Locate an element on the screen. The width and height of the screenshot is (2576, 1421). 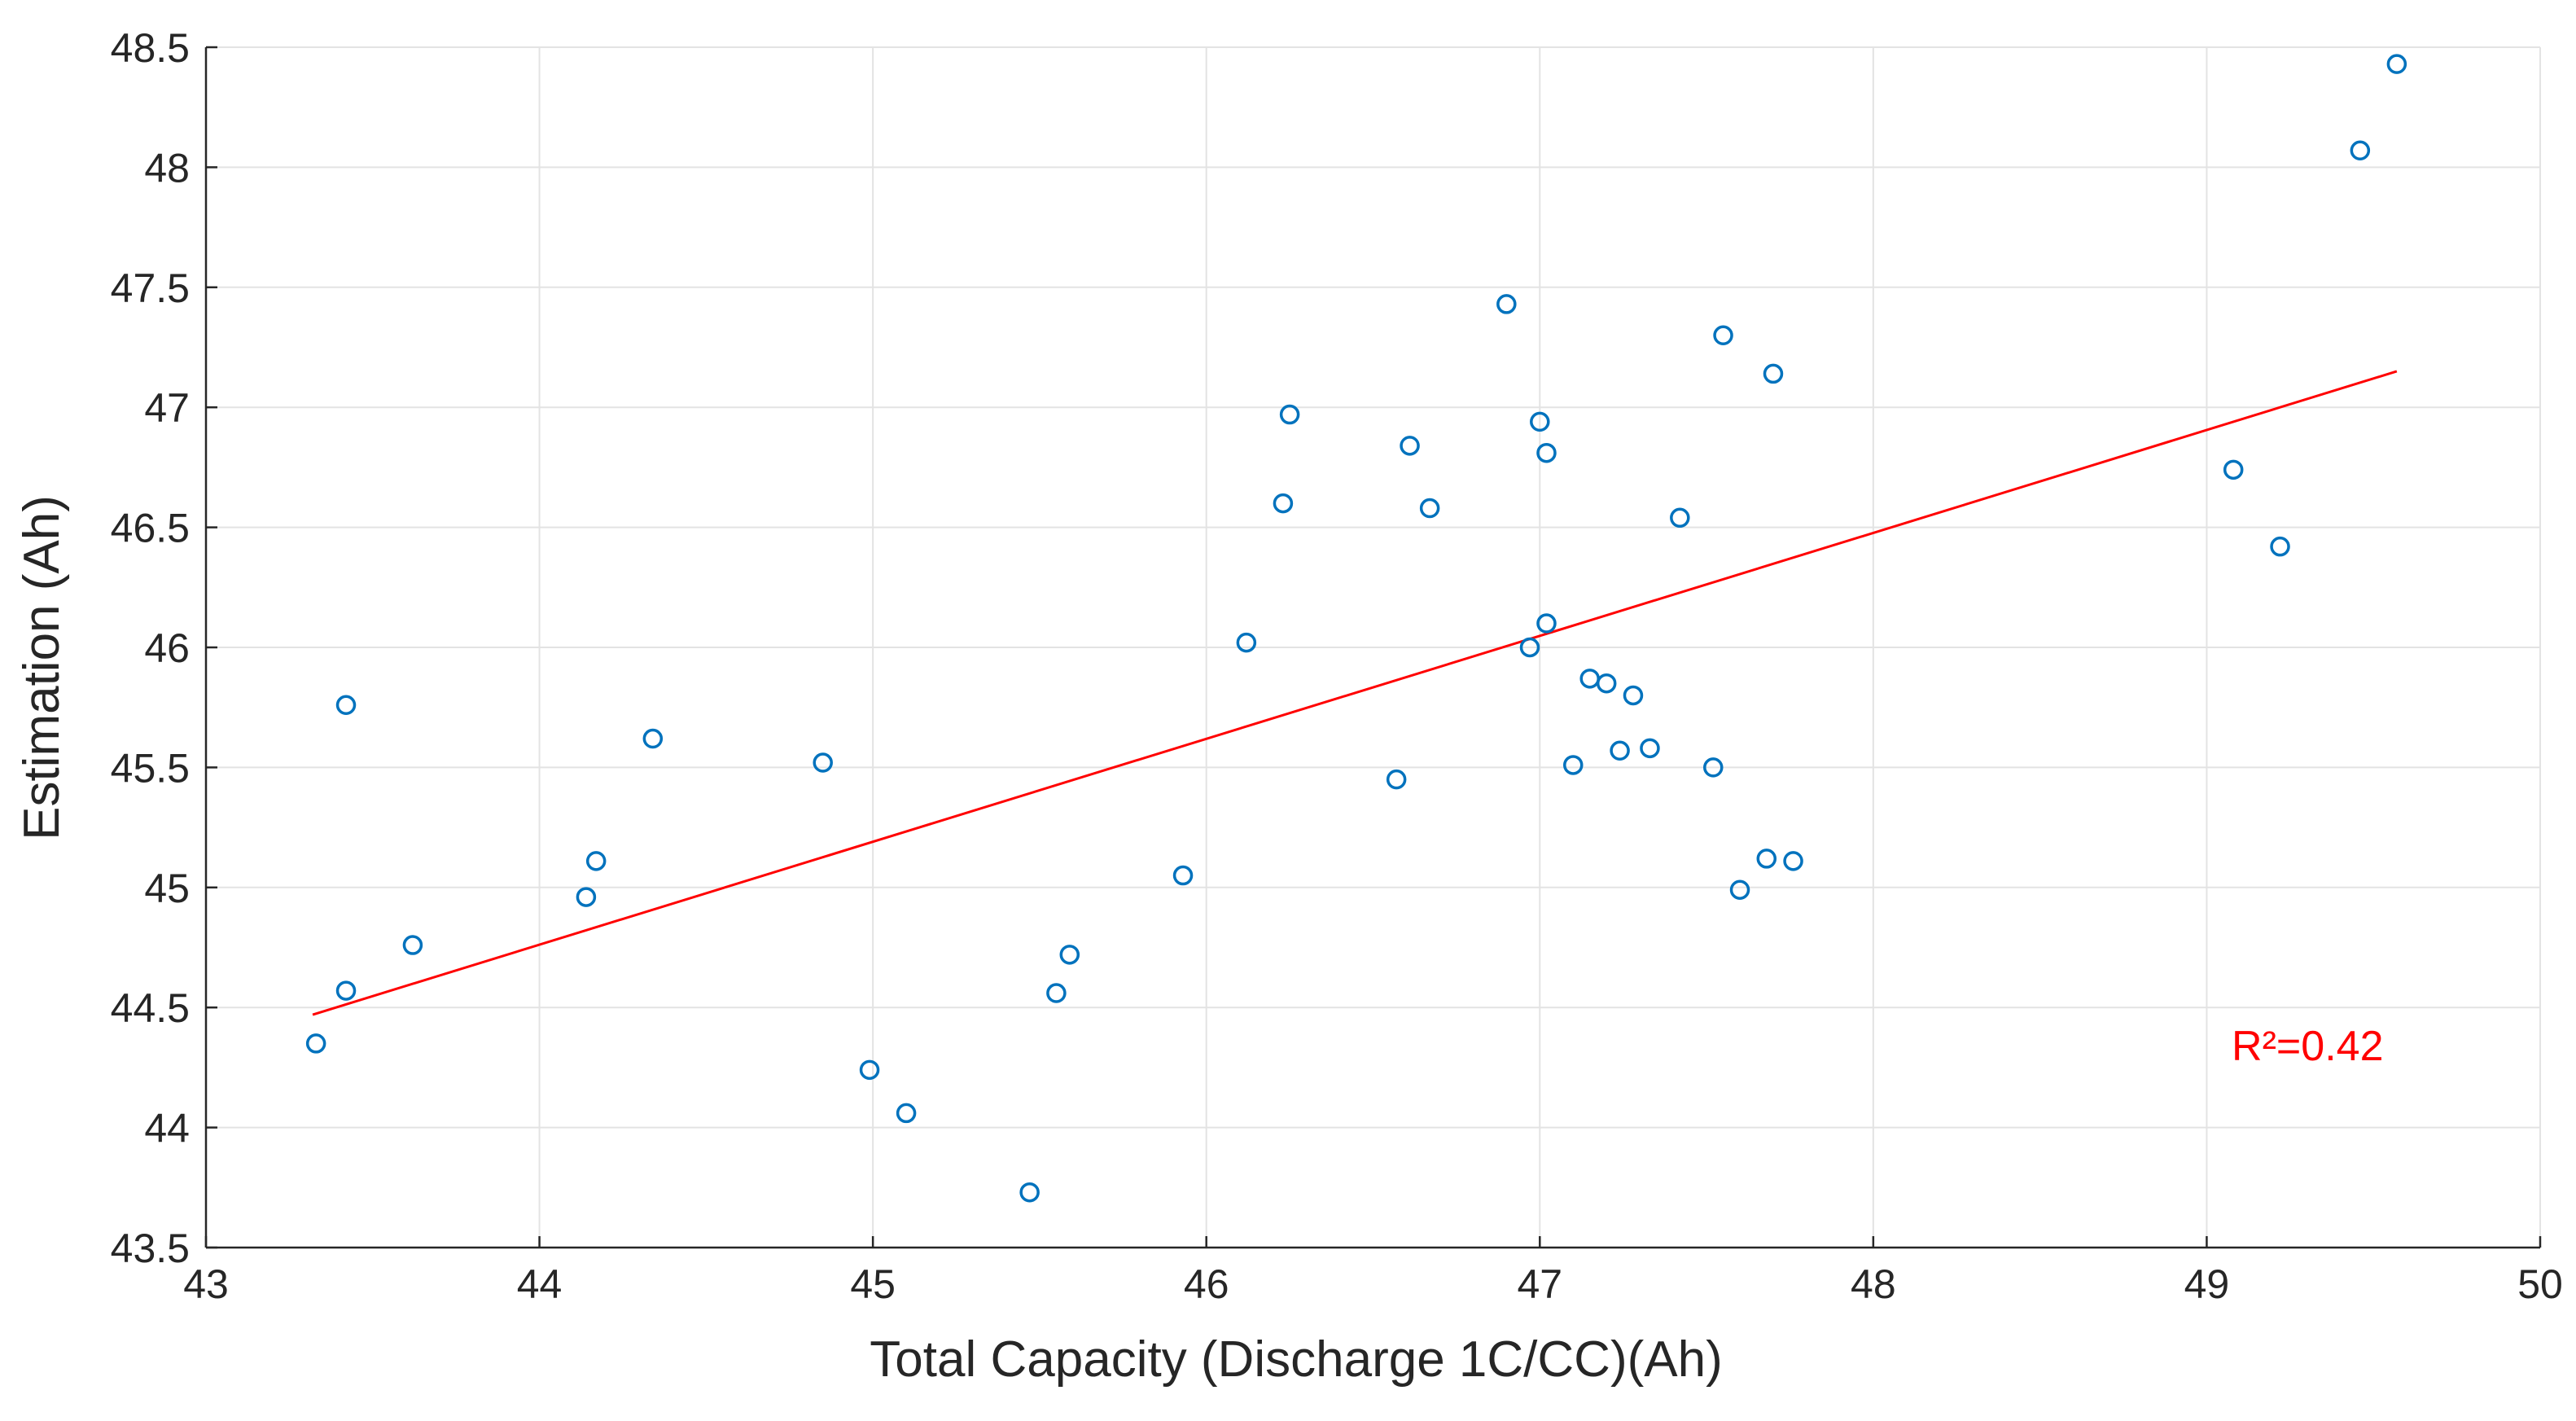
y-tick-label: 44.5 is located at coordinates (150, 1008).